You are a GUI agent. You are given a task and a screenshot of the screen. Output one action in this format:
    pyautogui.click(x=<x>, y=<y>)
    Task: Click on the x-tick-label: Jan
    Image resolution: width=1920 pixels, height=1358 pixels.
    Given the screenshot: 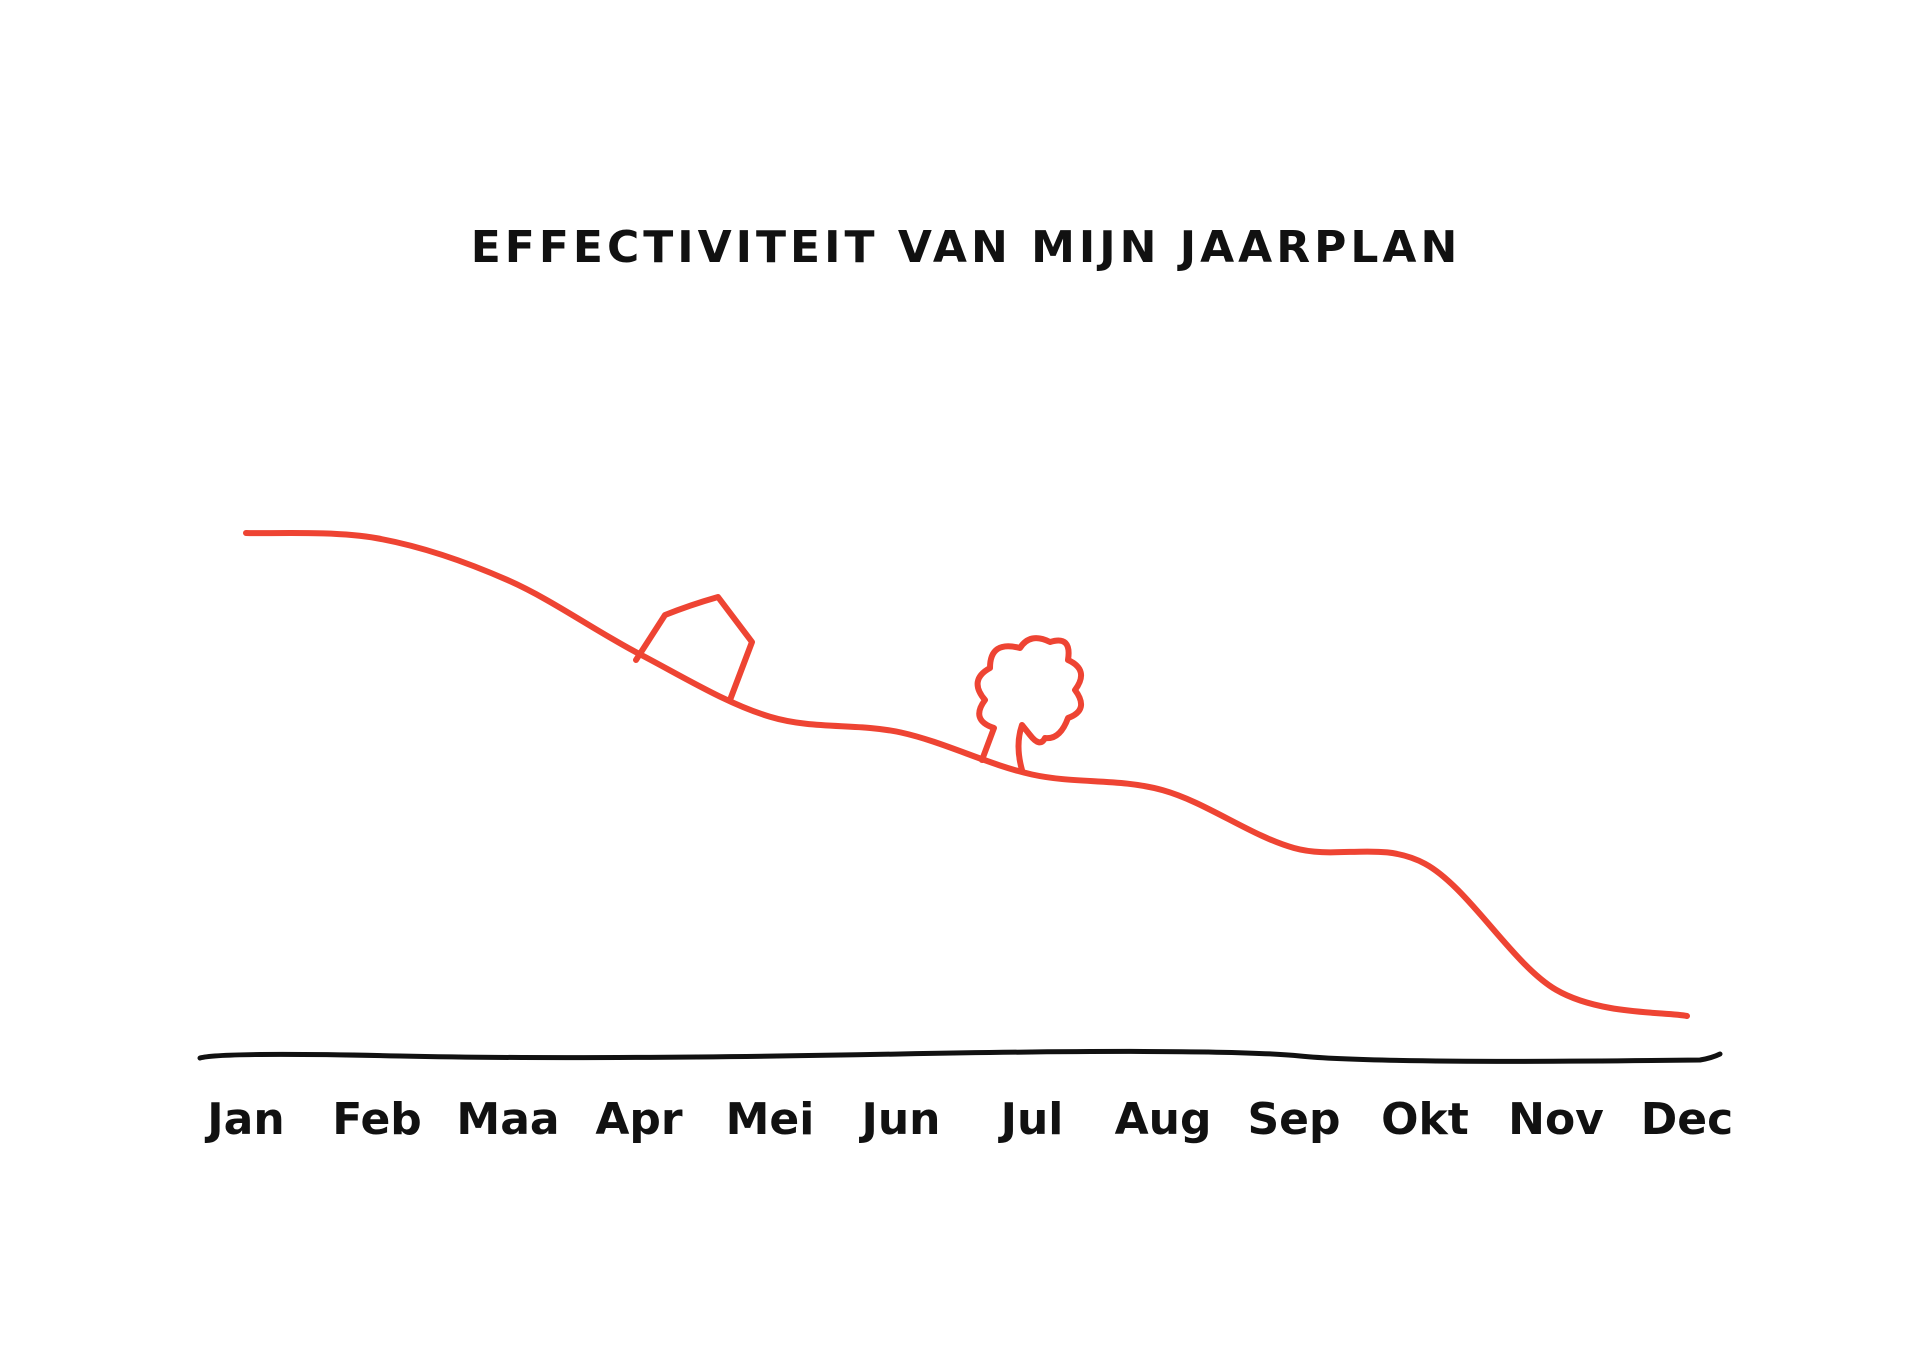 What is the action you would take?
    pyautogui.click(x=244, y=1119)
    